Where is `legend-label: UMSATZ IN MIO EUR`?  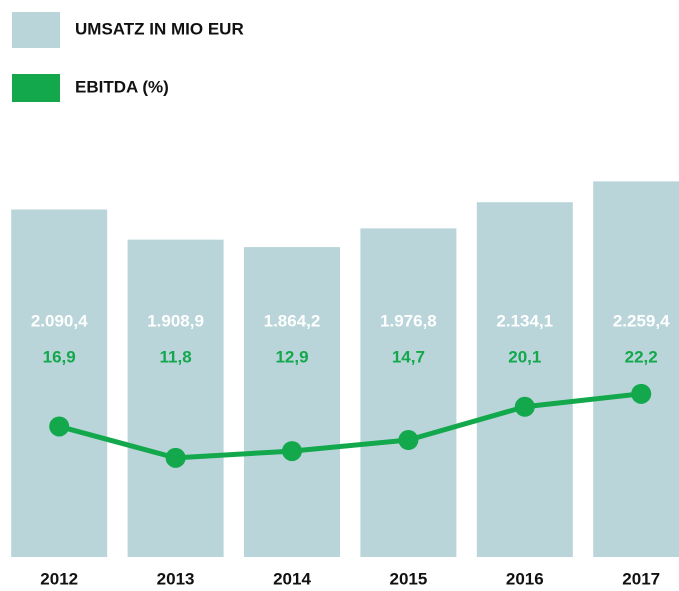 legend-label: UMSATZ IN MIO EUR is located at coordinates (159, 28).